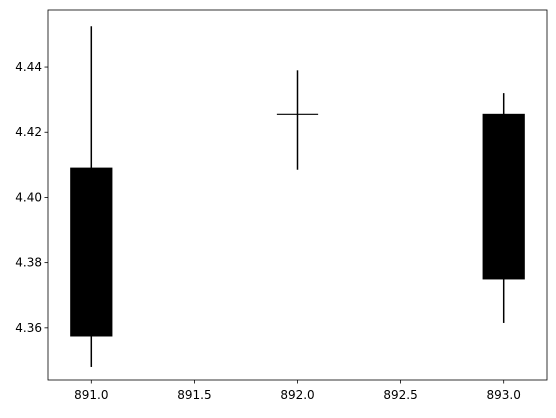  I want to click on x-tick-label: 892.5, so click(400, 395).